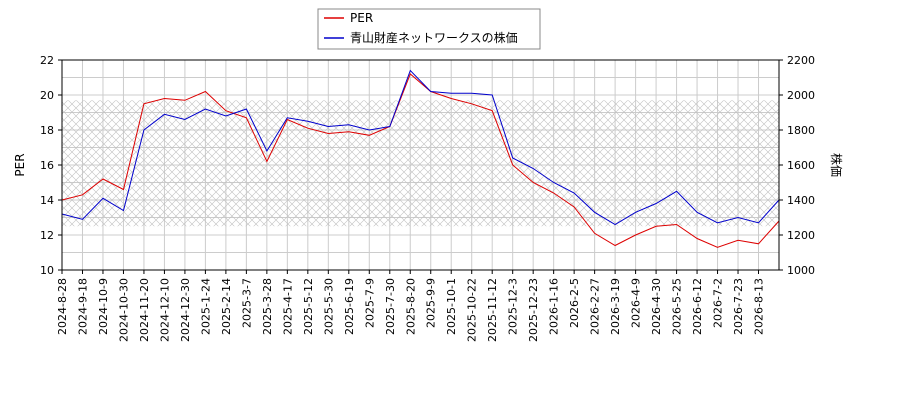  I want to click on y-axis-right-title: 株価, so click(836, 165).